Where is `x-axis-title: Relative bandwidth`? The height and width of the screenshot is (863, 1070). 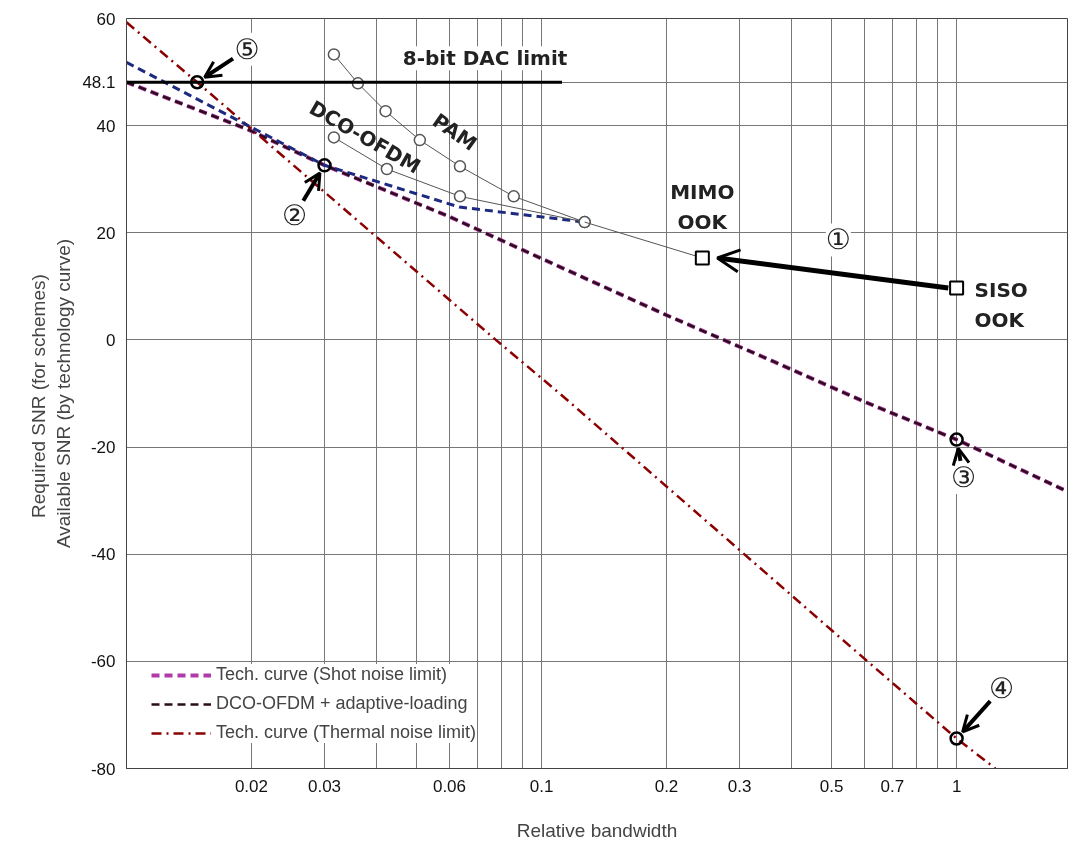
x-axis-title: Relative bandwidth is located at coordinates (597, 830).